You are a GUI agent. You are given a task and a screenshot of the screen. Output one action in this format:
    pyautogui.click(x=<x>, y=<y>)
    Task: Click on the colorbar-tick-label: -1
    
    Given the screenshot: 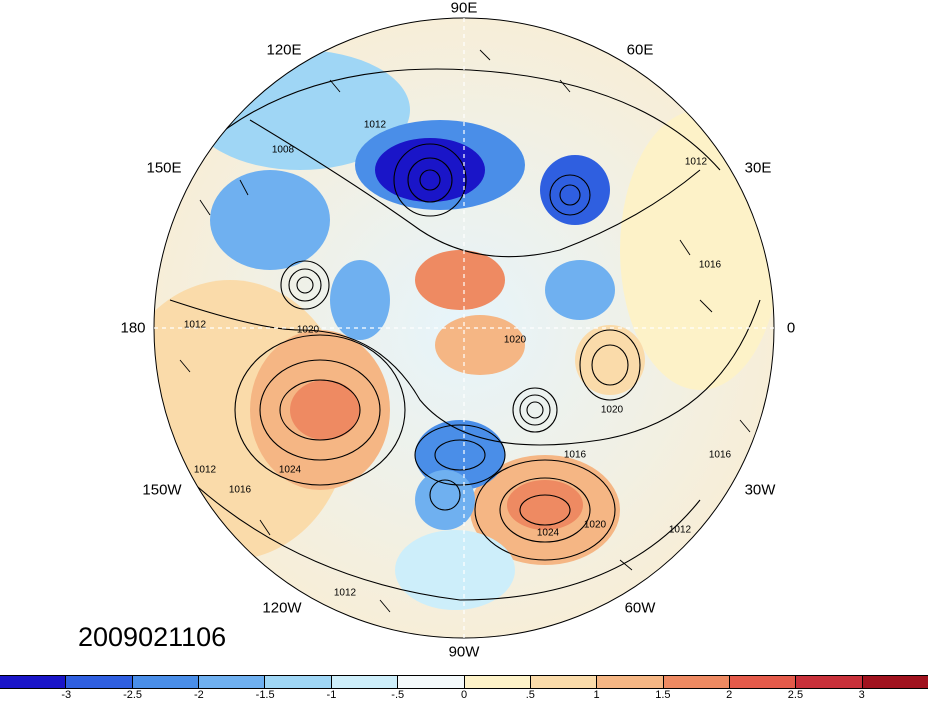 What is the action you would take?
    pyautogui.click(x=331, y=695)
    